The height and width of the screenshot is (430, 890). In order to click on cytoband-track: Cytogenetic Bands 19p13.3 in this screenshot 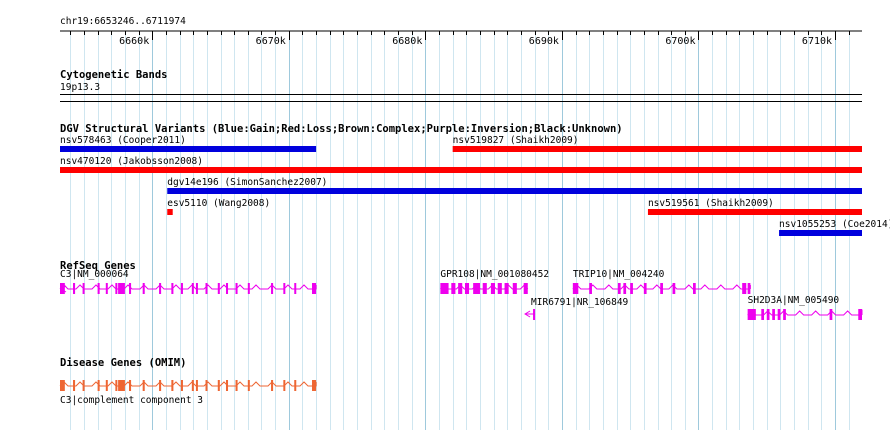, I will do `click(461, 85)`.